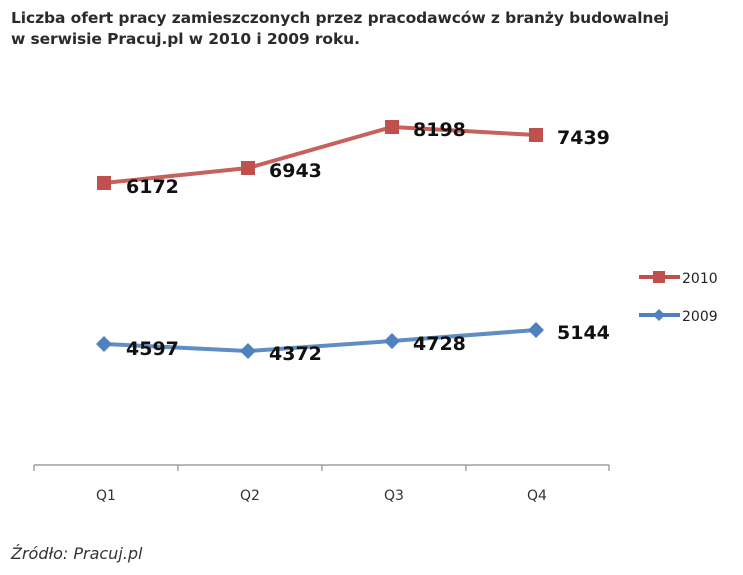 Image resolution: width=743 pixels, height=575 pixels. Describe the element at coordinates (659, 277) in the screenshot. I see `legend-square-icon` at that location.